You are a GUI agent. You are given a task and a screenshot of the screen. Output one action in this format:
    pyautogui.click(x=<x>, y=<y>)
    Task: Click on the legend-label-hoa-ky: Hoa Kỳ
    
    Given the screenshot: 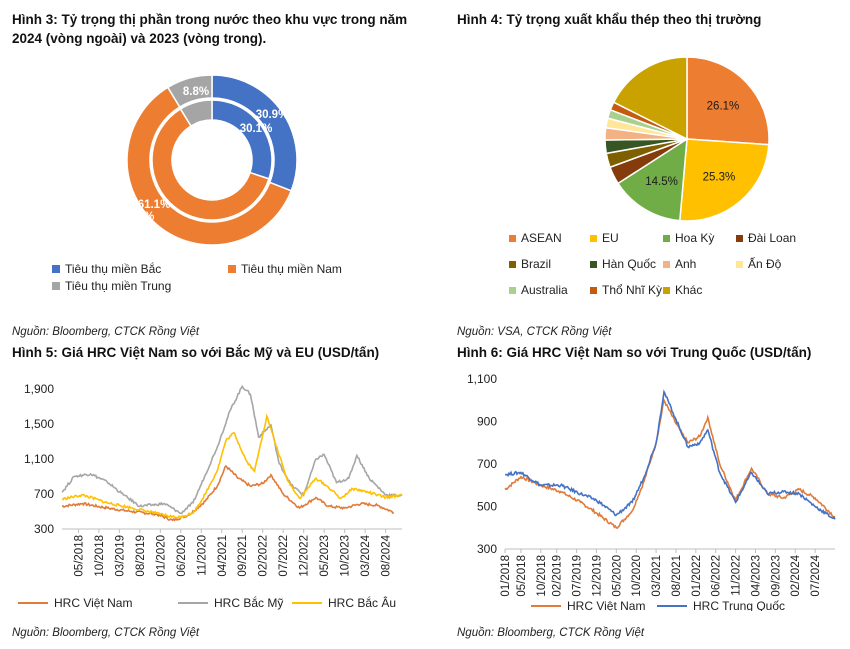 What is the action you would take?
    pyautogui.click(x=694, y=238)
    